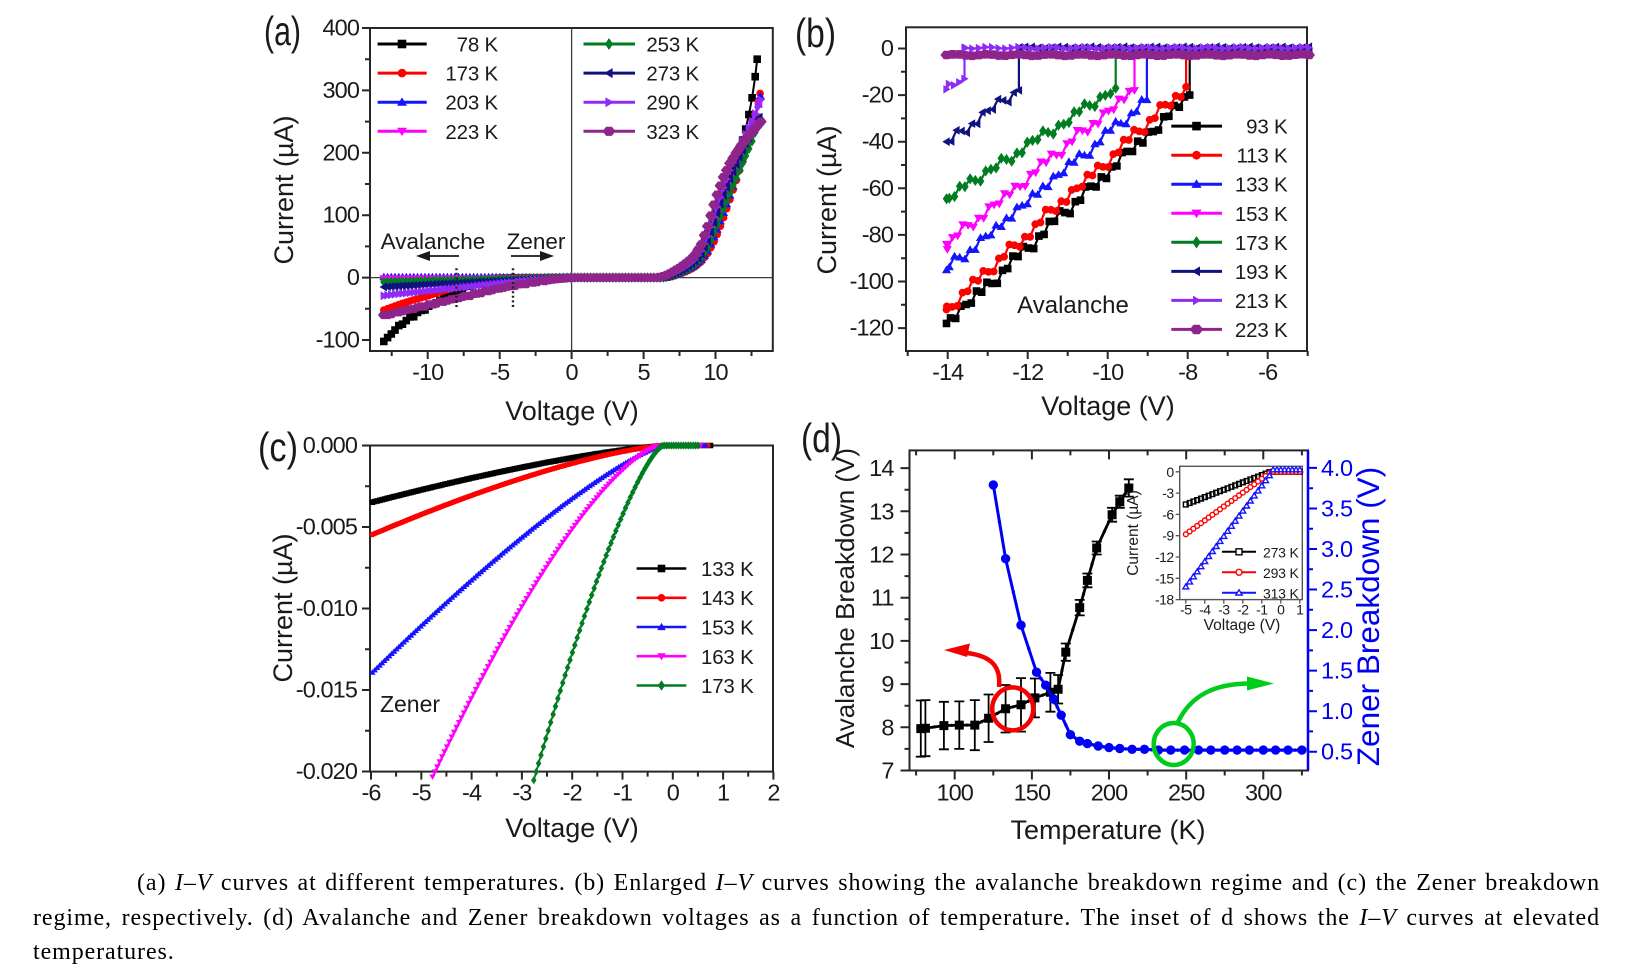  Describe the element at coordinates (881, 641) in the screenshot. I see `svg-text: 10` at that location.